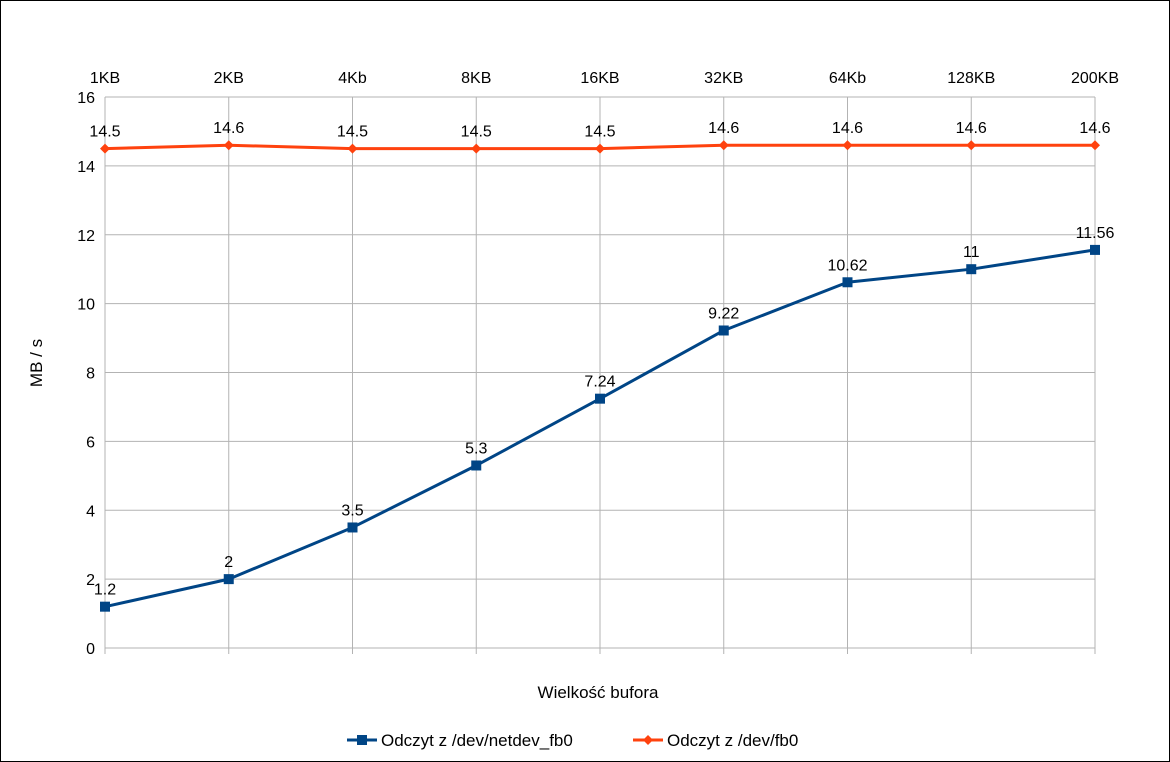  What do you see at coordinates (90, 511) in the screenshot?
I see `y-tick-label: 4` at bounding box center [90, 511].